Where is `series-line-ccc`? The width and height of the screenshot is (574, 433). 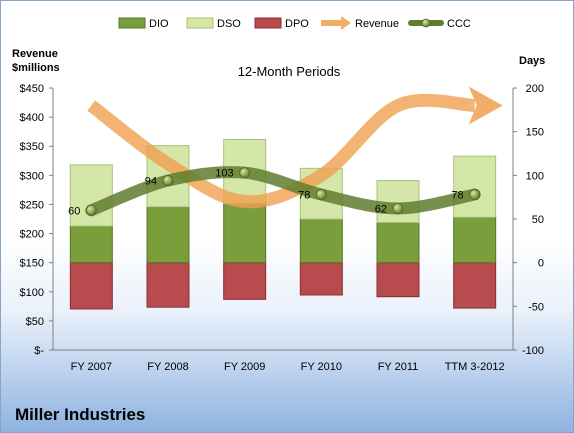 series-line-ccc is located at coordinates (283, 191).